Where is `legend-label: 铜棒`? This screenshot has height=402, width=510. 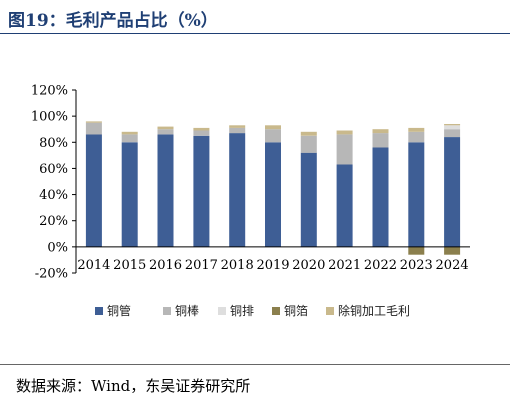
legend-label: 铜棒 is located at coordinates (187, 310).